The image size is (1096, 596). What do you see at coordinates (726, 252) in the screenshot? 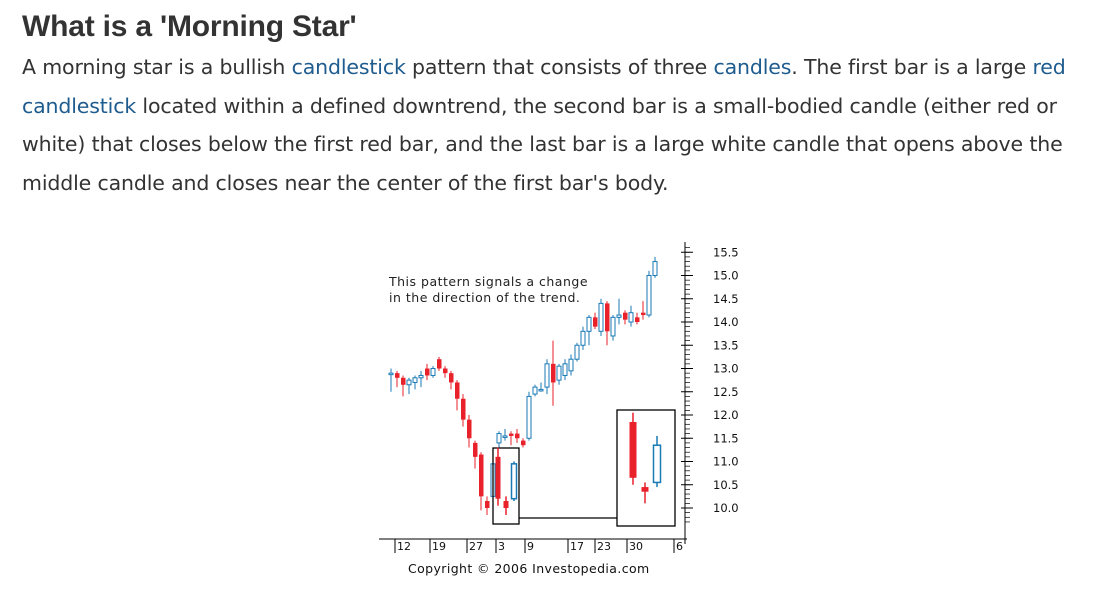
I see `y-tick-label: 15.5` at bounding box center [726, 252].